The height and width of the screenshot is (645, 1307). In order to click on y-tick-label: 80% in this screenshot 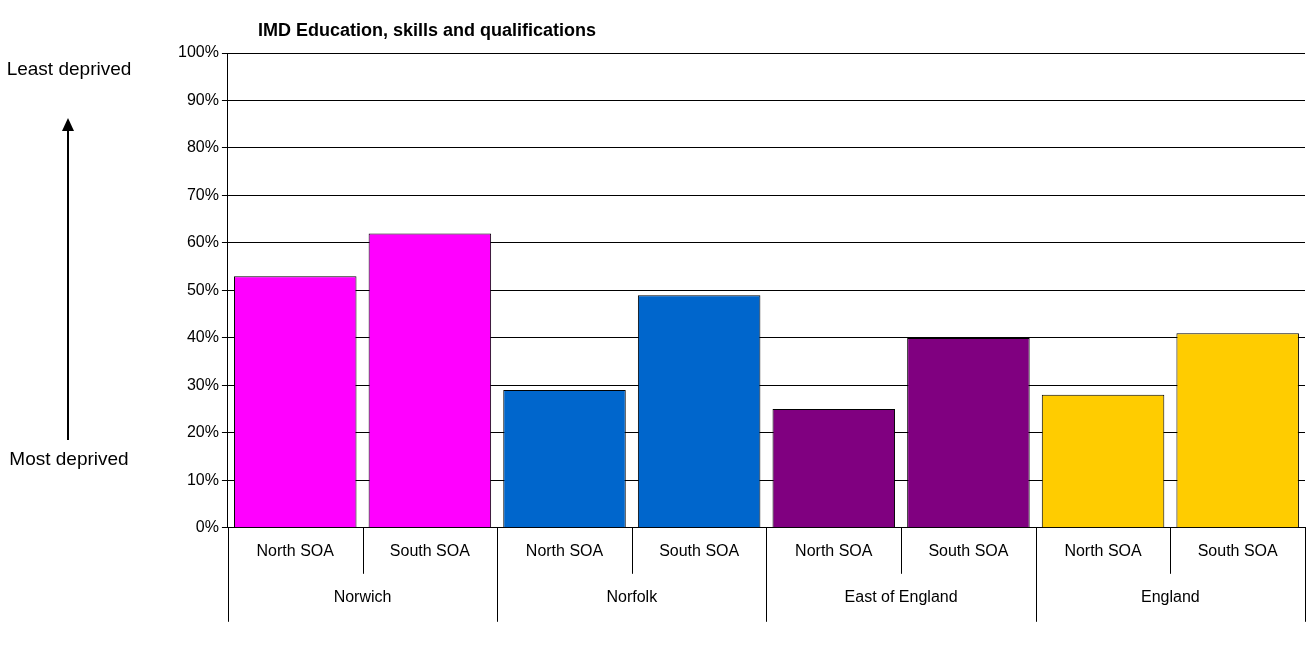, I will do `click(202, 147)`.